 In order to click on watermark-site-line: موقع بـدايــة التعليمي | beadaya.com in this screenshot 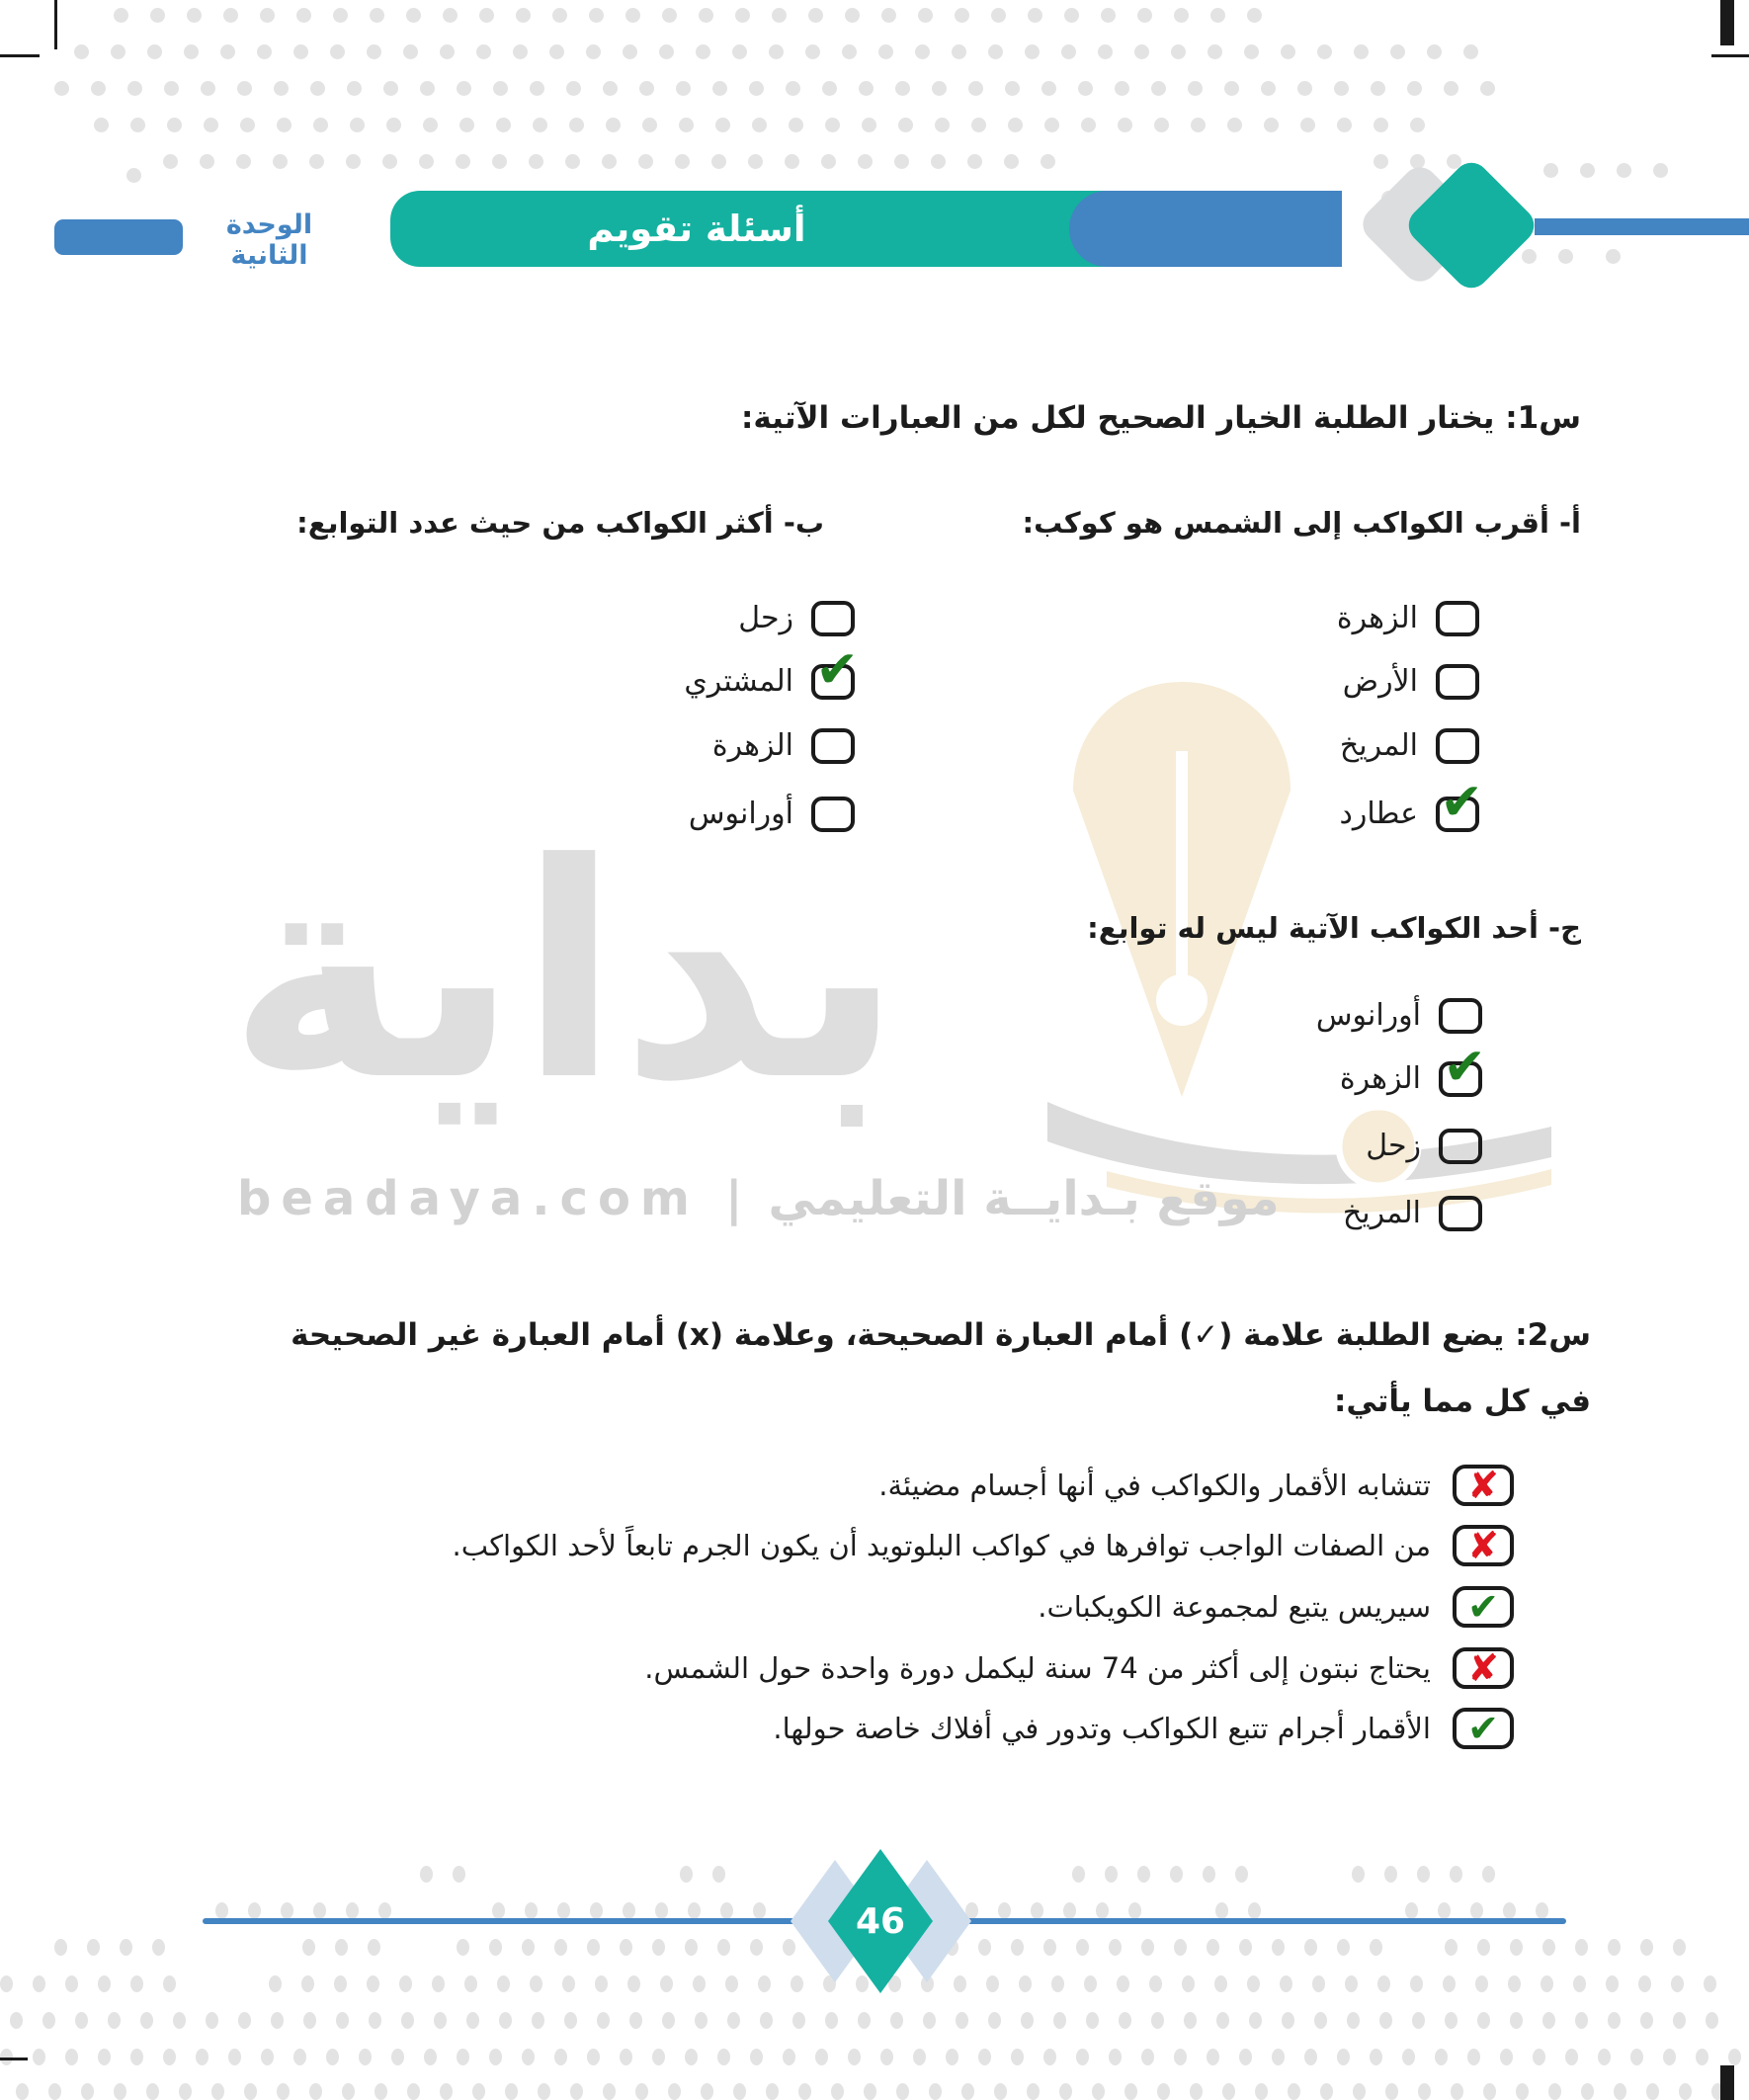, I will do `click(759, 1198)`.